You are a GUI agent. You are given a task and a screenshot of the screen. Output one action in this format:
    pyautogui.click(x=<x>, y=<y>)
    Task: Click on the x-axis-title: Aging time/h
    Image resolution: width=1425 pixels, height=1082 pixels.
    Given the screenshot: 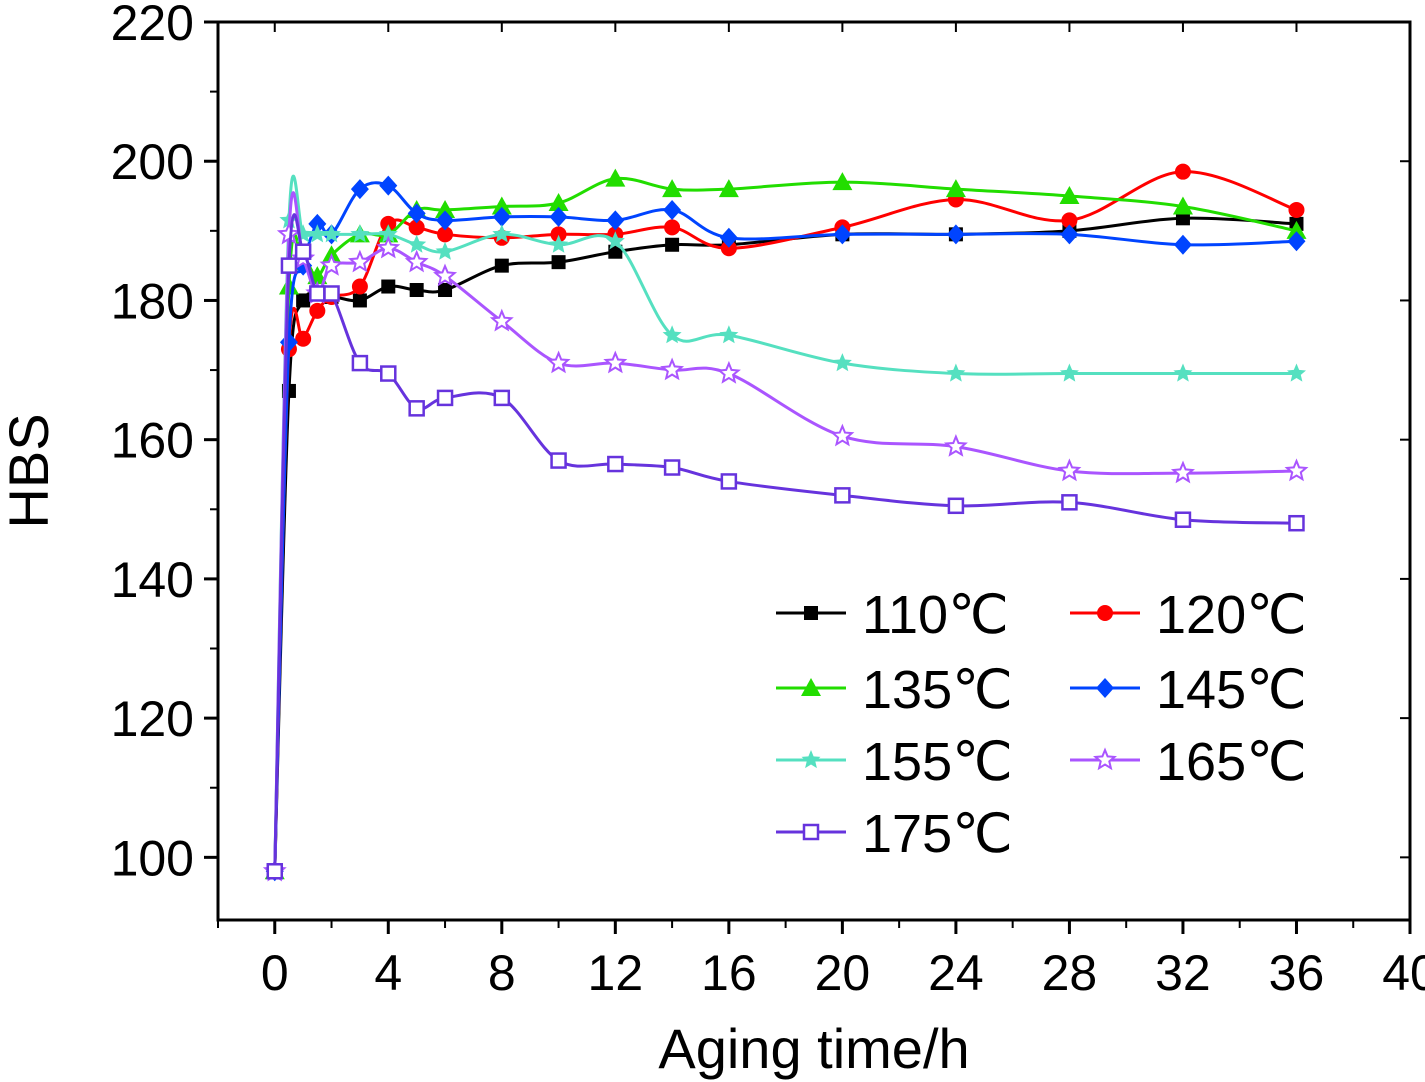 What is the action you would take?
    pyautogui.click(x=813, y=1048)
    